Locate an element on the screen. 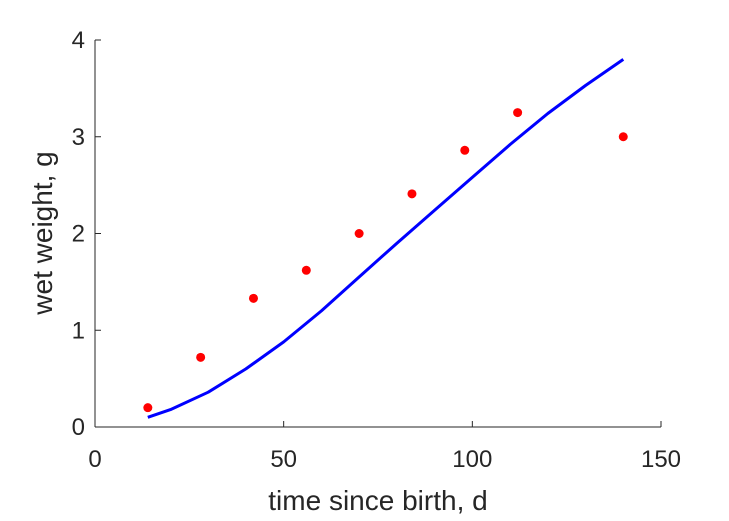 The height and width of the screenshot is (521, 729). y-axis-ticks: 0 1 2 3 4 is located at coordinates (86, 234).